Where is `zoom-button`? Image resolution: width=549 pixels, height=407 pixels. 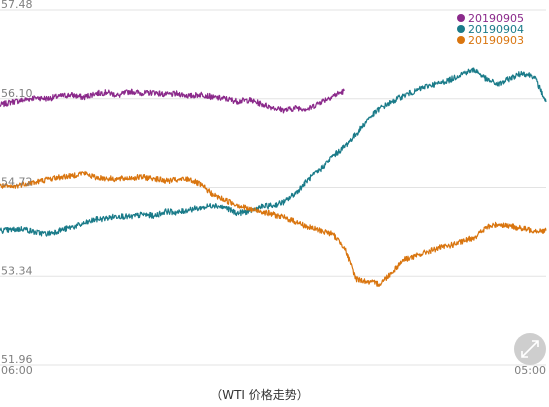
zoom-button is located at coordinates (530, 349).